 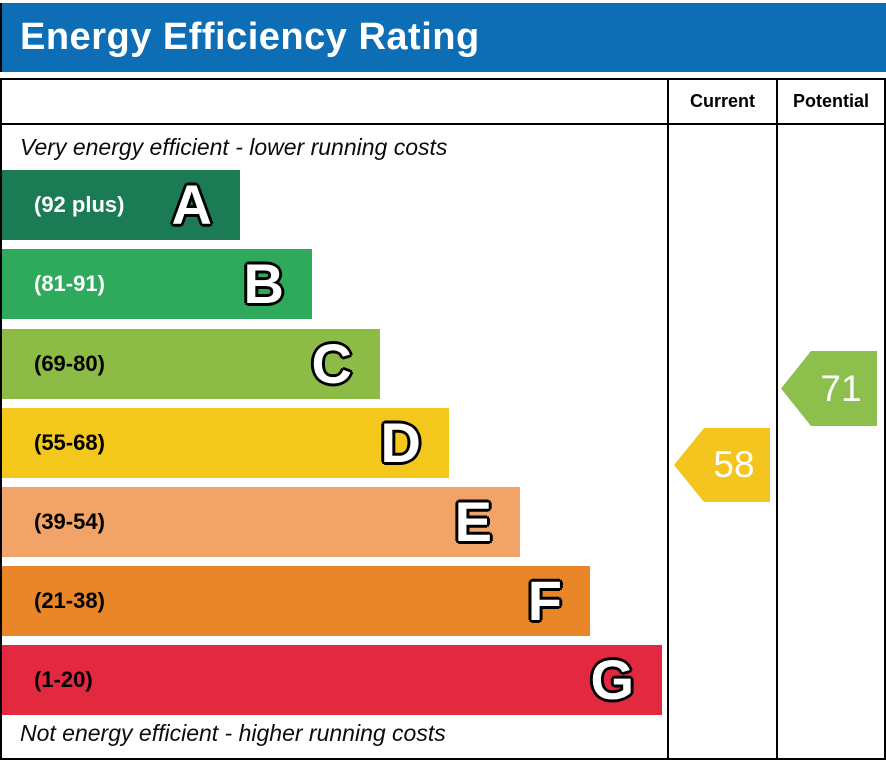 I want to click on band-range-label: (81-91), so click(x=69, y=283).